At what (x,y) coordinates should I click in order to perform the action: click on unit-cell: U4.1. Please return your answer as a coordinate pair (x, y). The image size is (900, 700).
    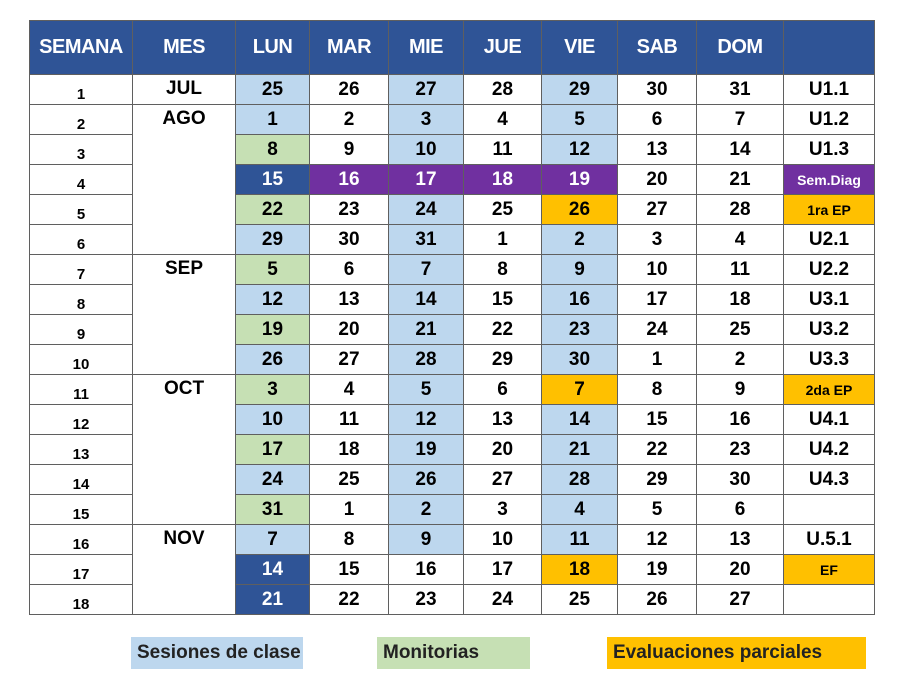
    Looking at the image, I should click on (829, 419).